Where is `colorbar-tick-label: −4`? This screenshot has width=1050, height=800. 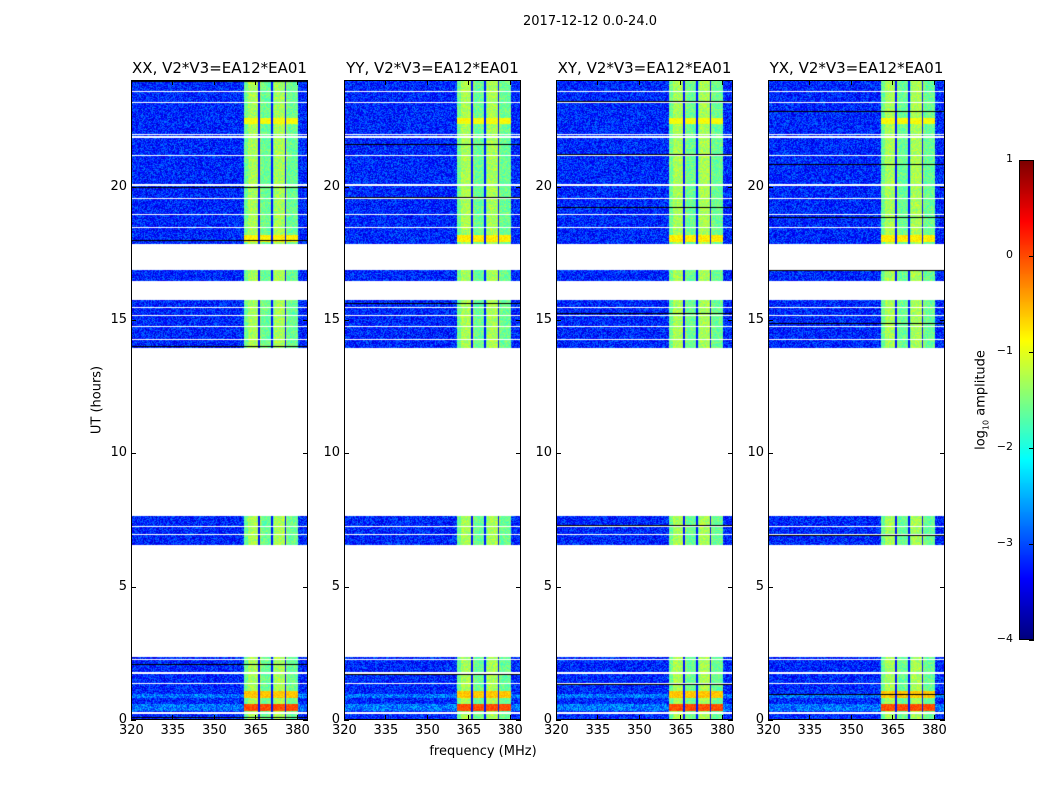 colorbar-tick-label: −4 is located at coordinates (1004, 638).